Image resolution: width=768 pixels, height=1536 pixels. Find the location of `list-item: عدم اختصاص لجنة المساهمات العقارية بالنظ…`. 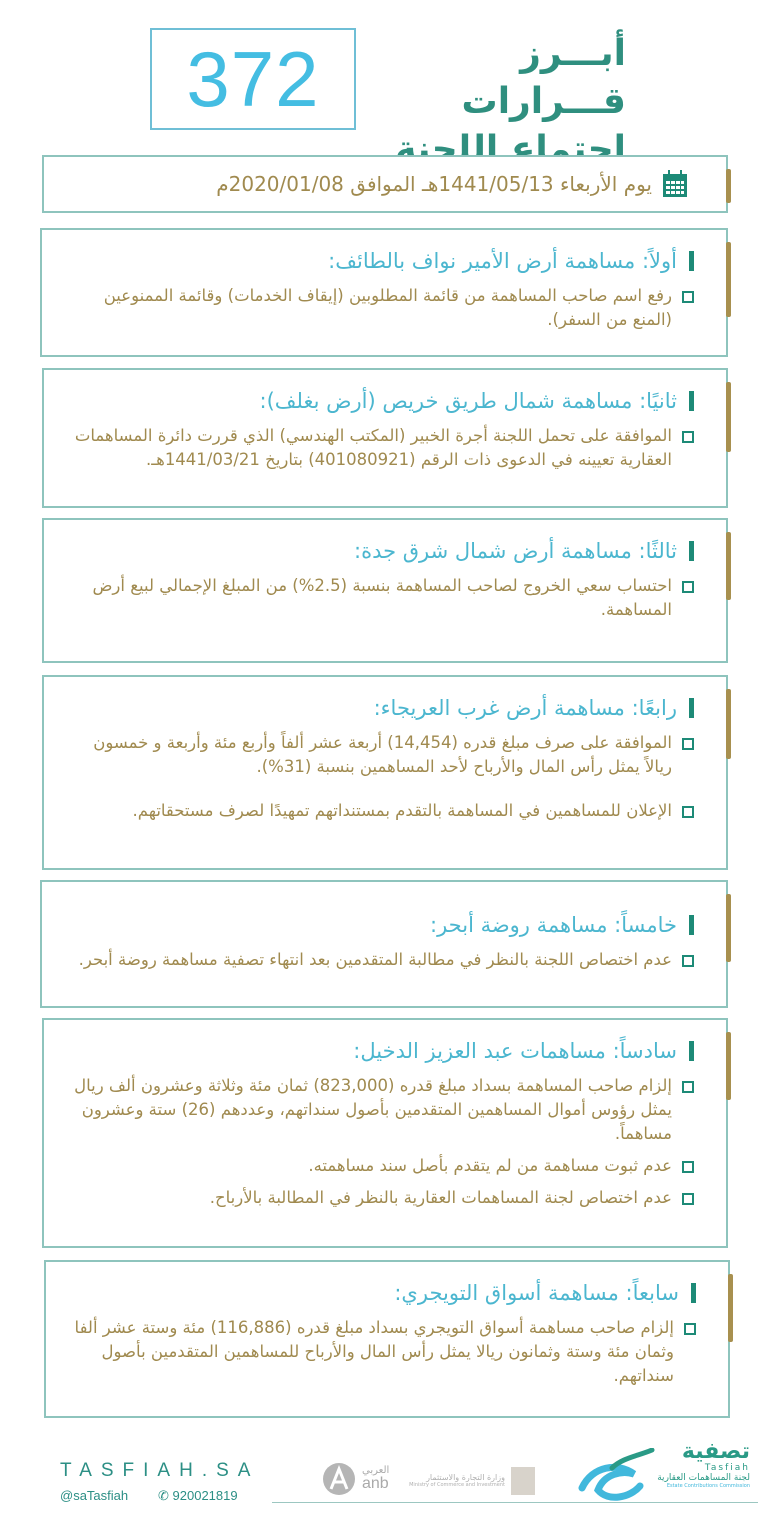

list-item: عدم اختصاص لجنة المساهمات العقارية بالنظ… is located at coordinates (381, 1198).